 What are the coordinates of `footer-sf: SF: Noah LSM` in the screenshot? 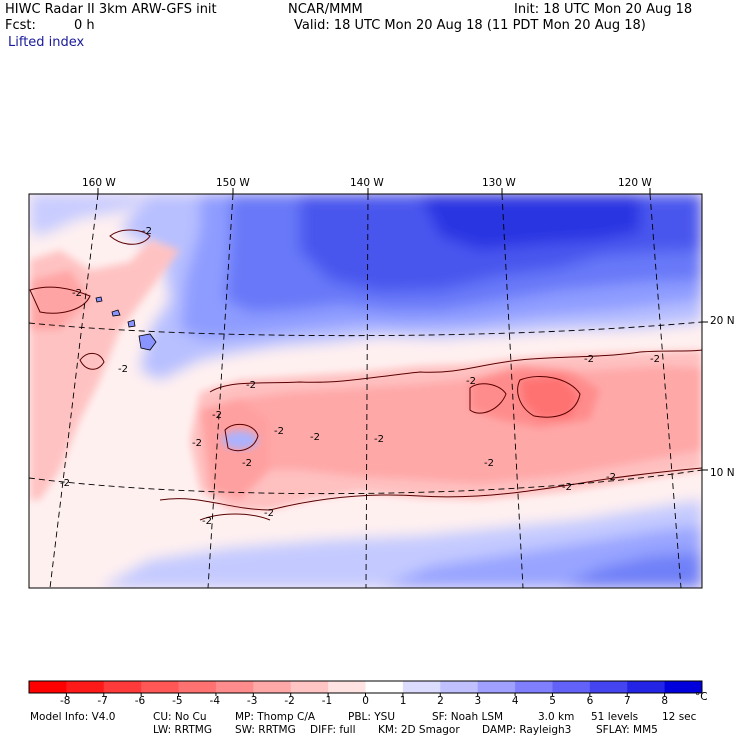 It's located at (468, 717).